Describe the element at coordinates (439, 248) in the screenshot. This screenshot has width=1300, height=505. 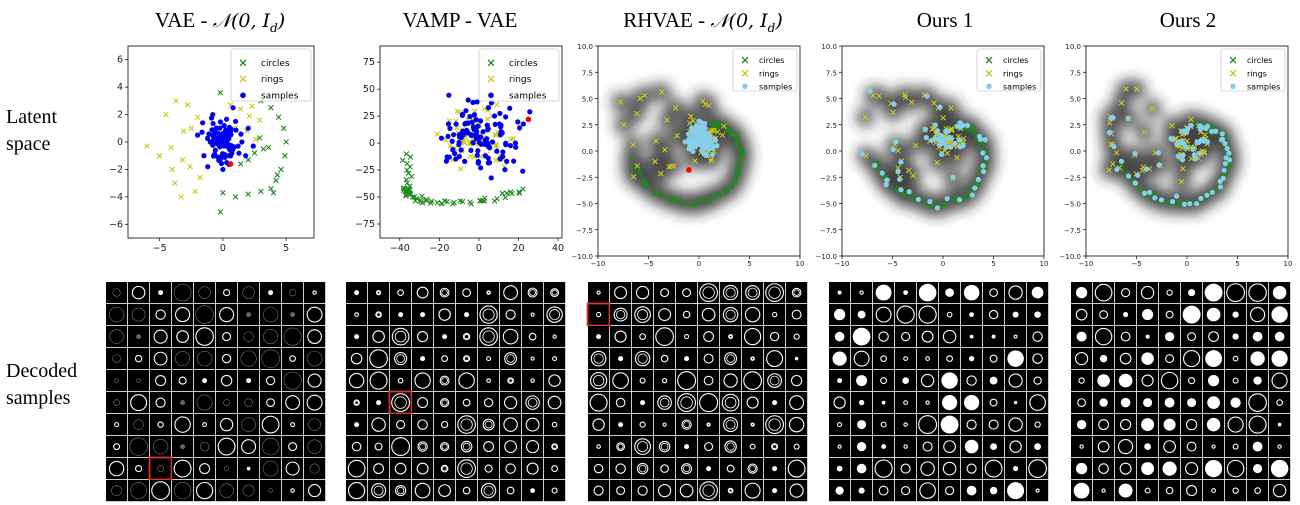
I see `x-tick-label: −20` at that location.